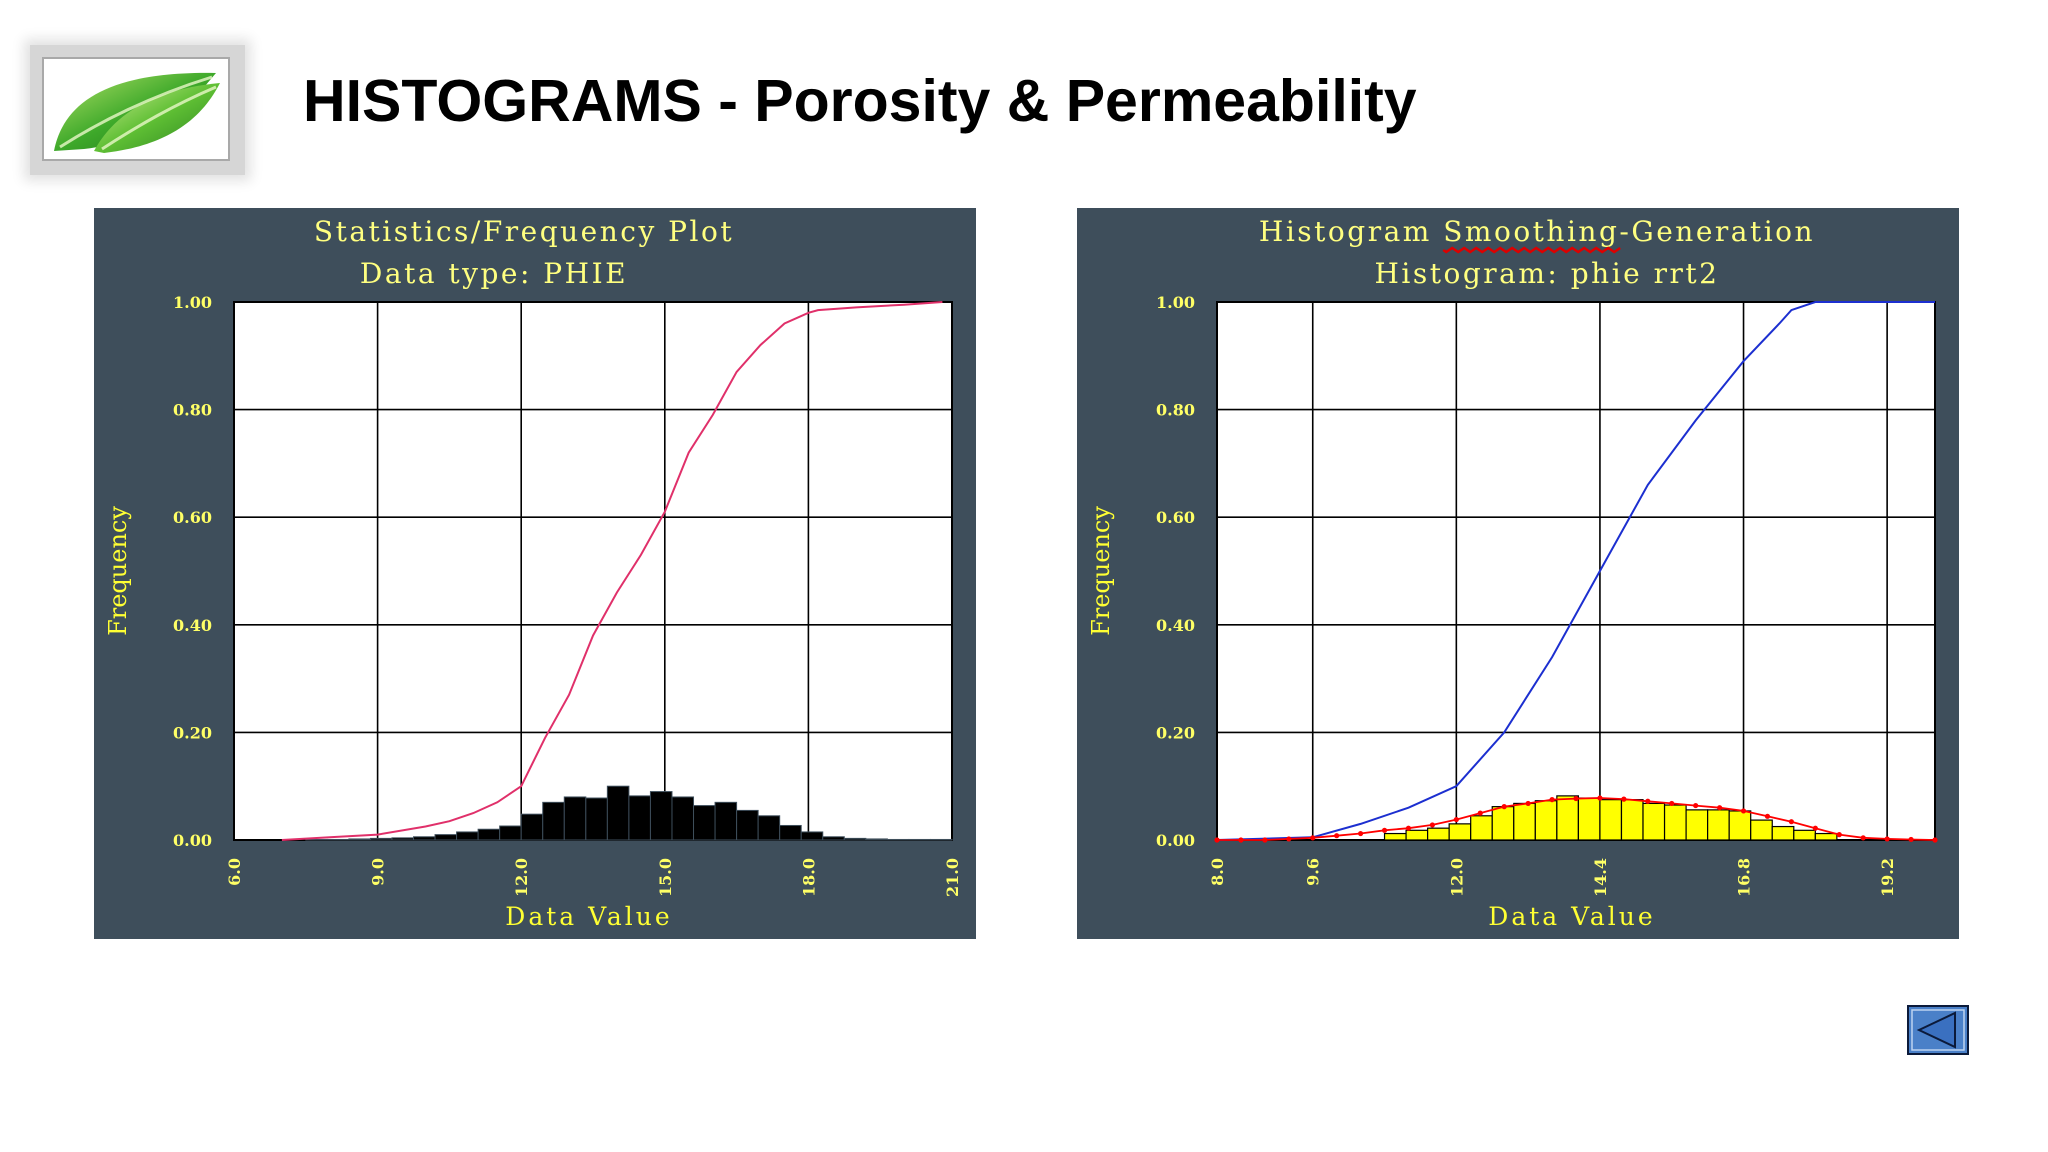 This screenshot has width=2048, height=1152. What do you see at coordinates (1600, 877) in the screenshot?
I see `x-tick-label: 14.4` at bounding box center [1600, 877].